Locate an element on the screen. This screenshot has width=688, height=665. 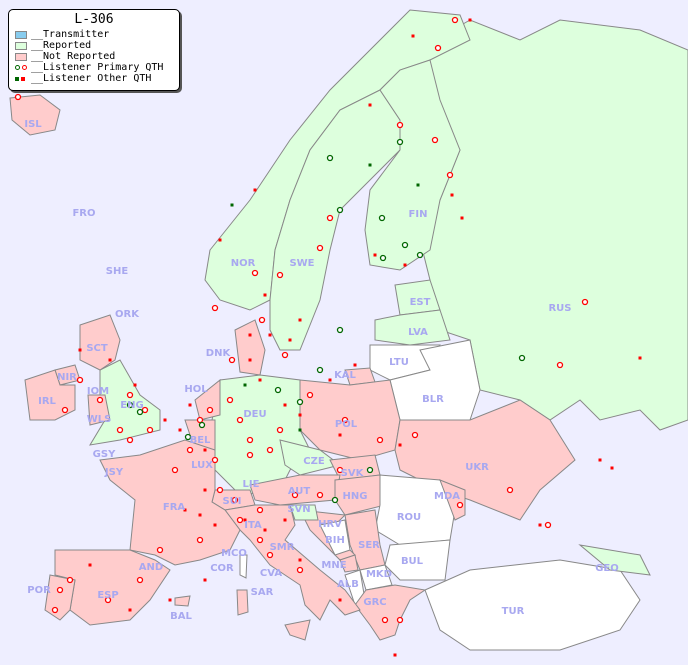
country-GRC is located at coordinates (390, 612).